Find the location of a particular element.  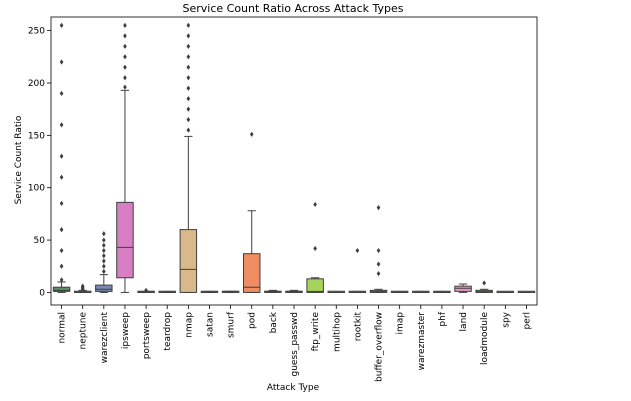

x-tick-label: teardrop is located at coordinates (168, 331).